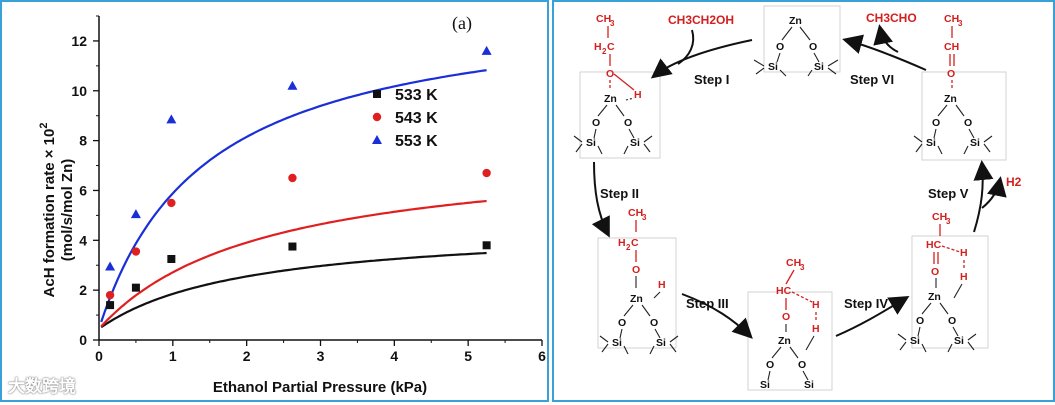 Image resolution: width=1055 pixels, height=405 pixels. What do you see at coordinates (83, 190) in the screenshot?
I see `y-tick-label: 6` at bounding box center [83, 190].